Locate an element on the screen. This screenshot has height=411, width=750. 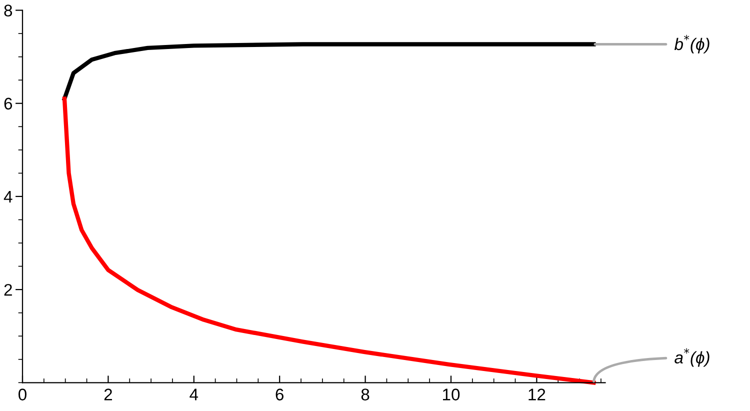
y-tick-label: 4 is located at coordinates (8, 196).